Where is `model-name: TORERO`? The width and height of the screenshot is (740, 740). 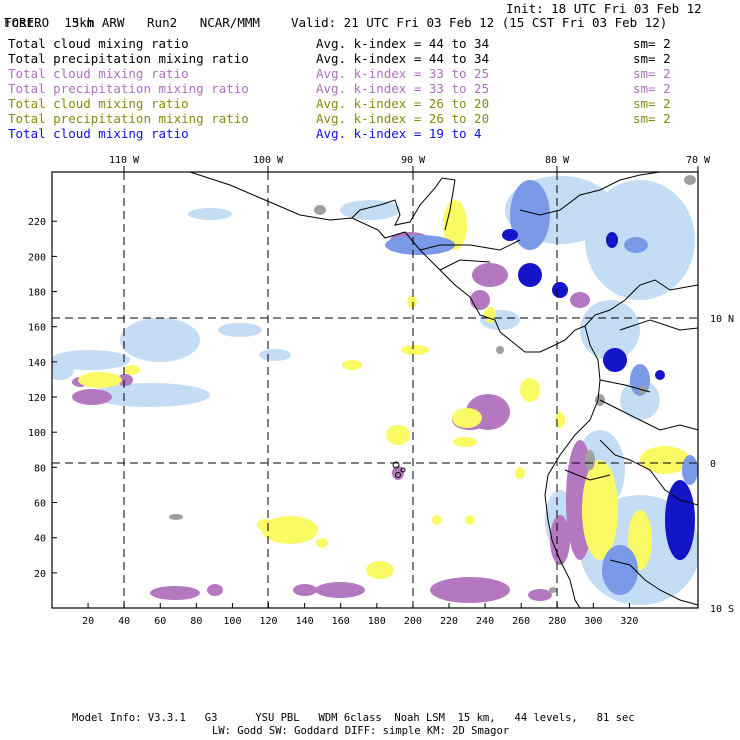 model-name: TORERO is located at coordinates (27, 22).